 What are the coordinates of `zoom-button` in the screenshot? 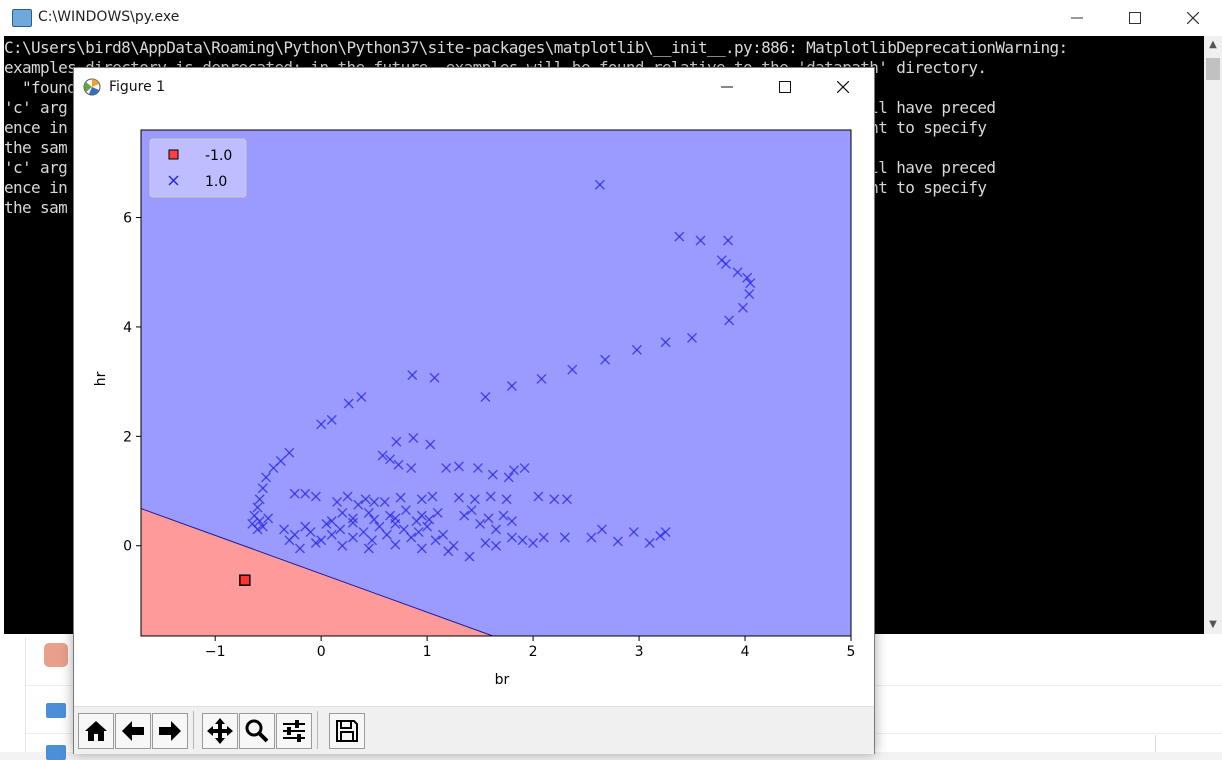 It's located at (257, 731).